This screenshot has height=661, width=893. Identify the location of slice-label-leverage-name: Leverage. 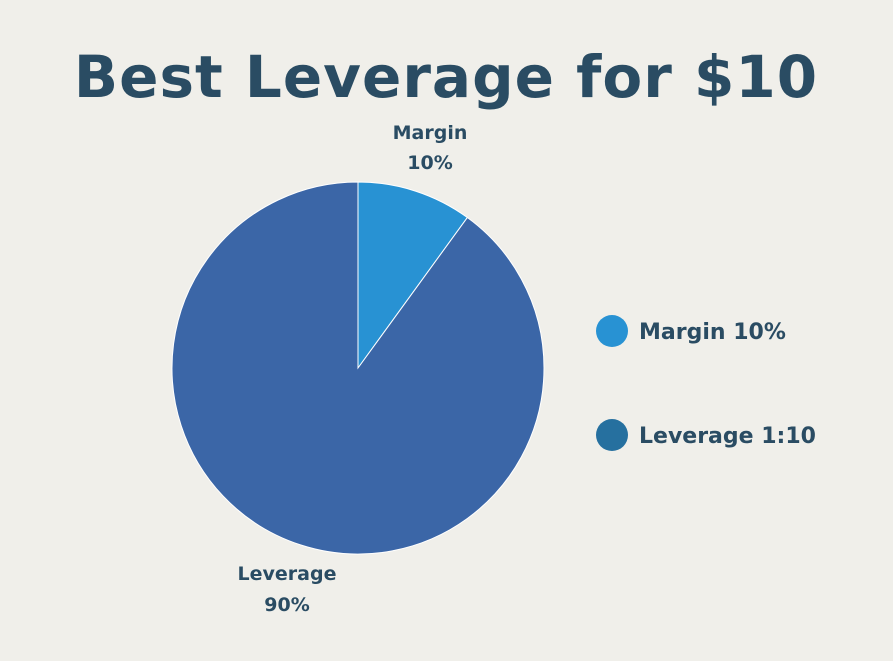
(287, 574).